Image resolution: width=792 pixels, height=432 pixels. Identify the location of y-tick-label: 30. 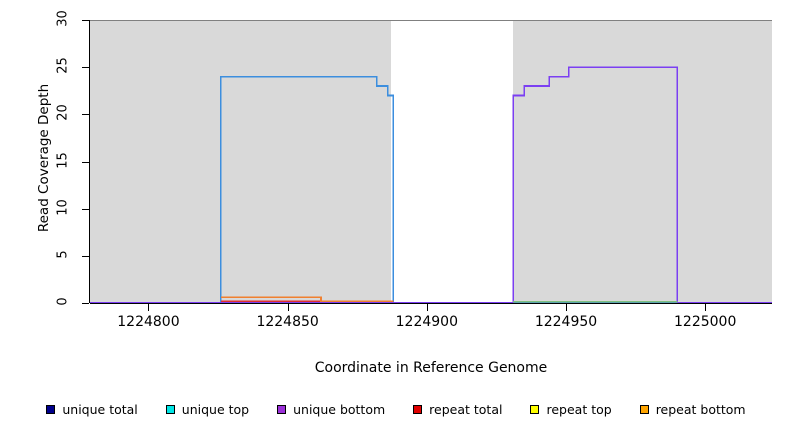
(63, 18).